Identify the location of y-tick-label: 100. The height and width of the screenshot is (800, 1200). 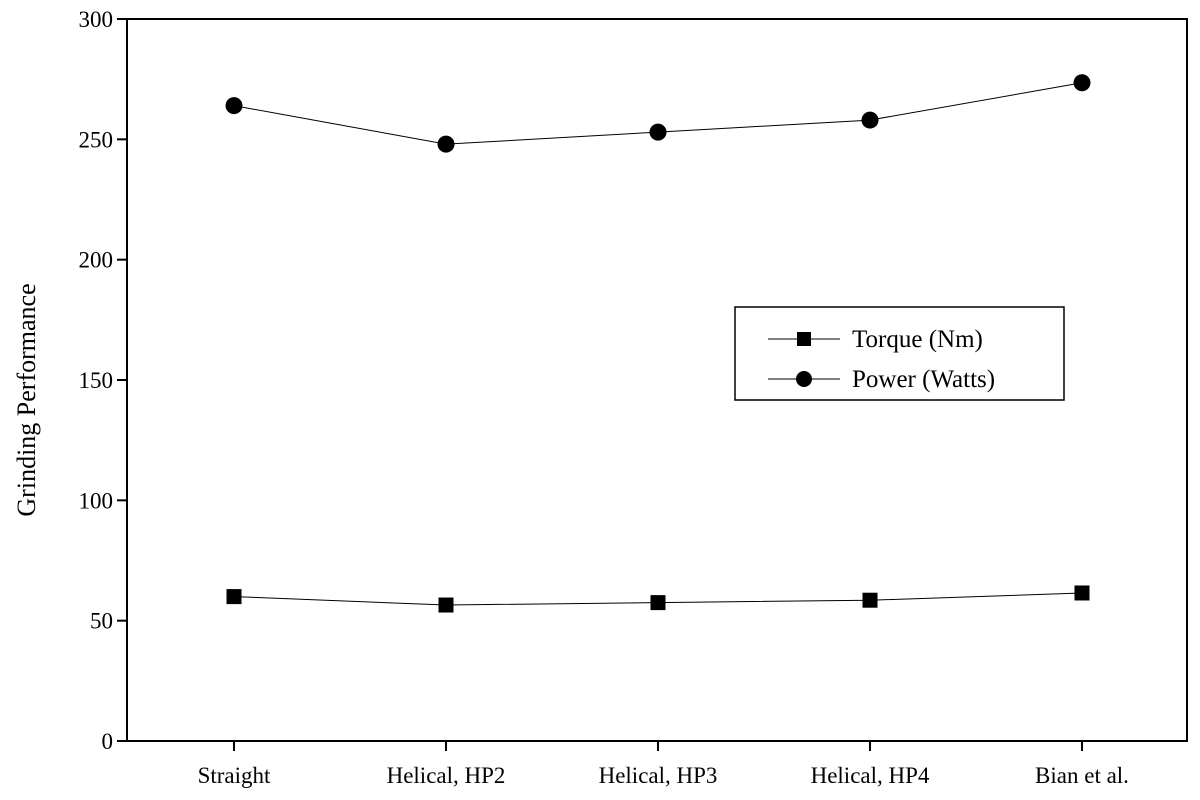
(96, 500).